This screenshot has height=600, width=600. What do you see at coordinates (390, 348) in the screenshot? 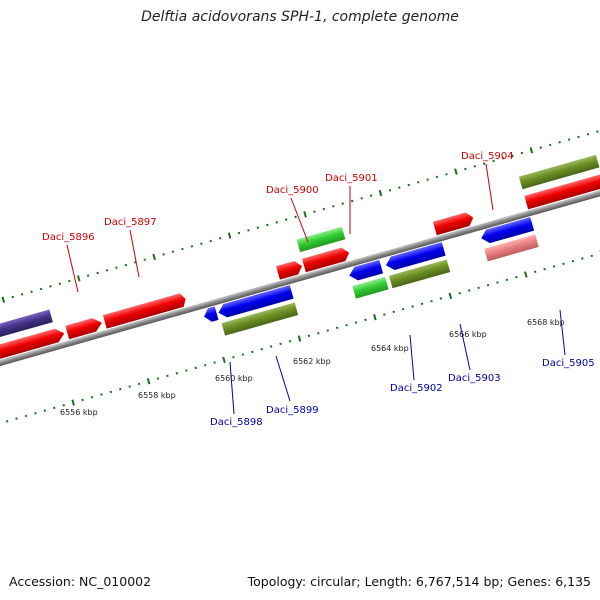
I see `scale-label-6564: 6564 kbp` at bounding box center [390, 348].